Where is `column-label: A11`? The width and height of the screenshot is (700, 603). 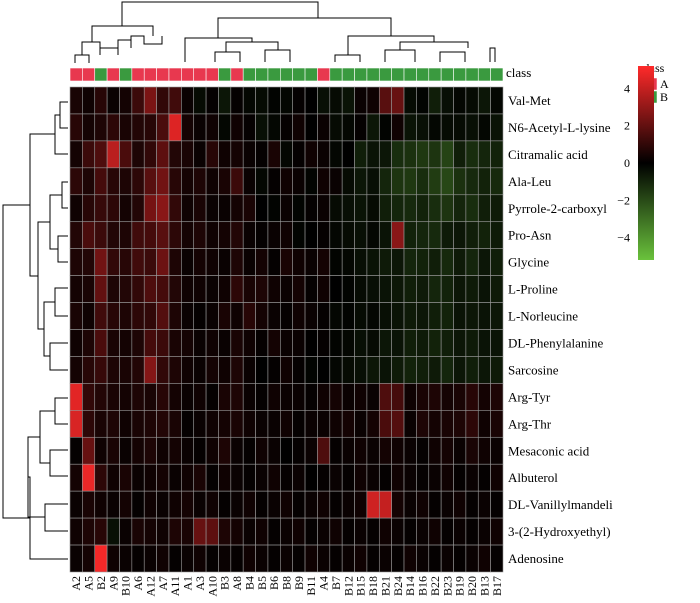
column-label: A11 is located at coordinates (175, 586).